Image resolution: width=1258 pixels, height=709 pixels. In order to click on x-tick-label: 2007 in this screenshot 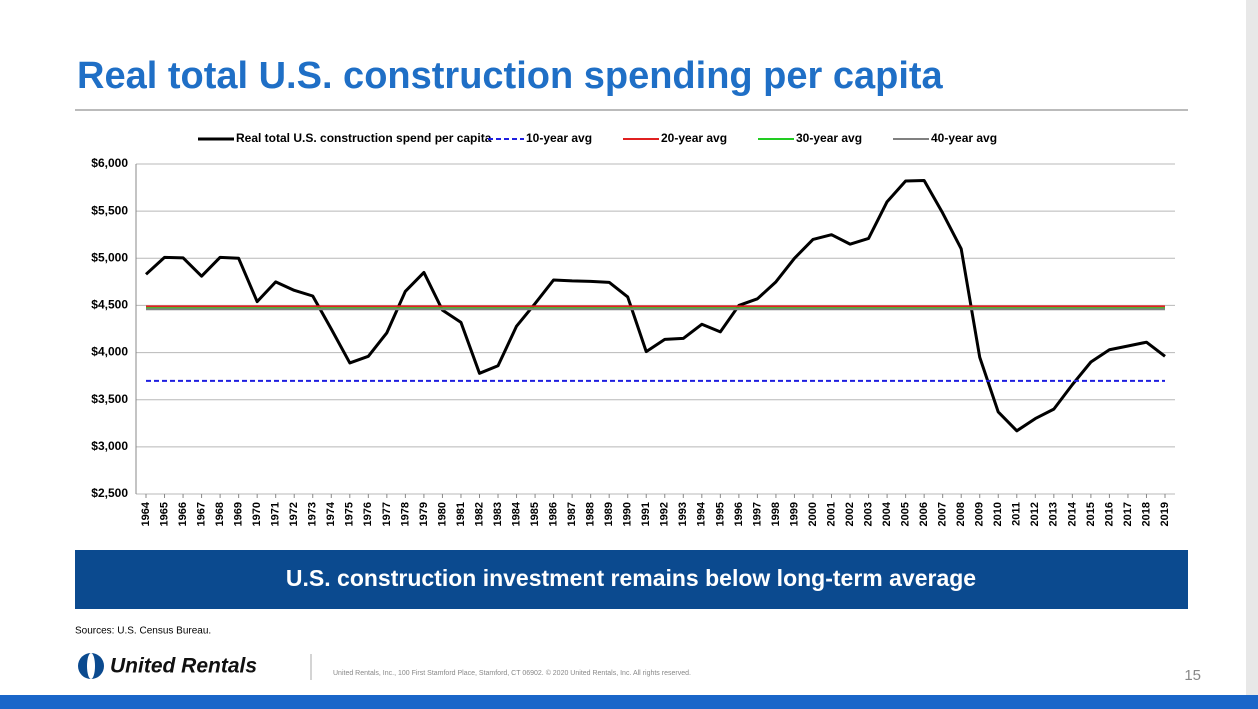, I will do `click(943, 514)`.